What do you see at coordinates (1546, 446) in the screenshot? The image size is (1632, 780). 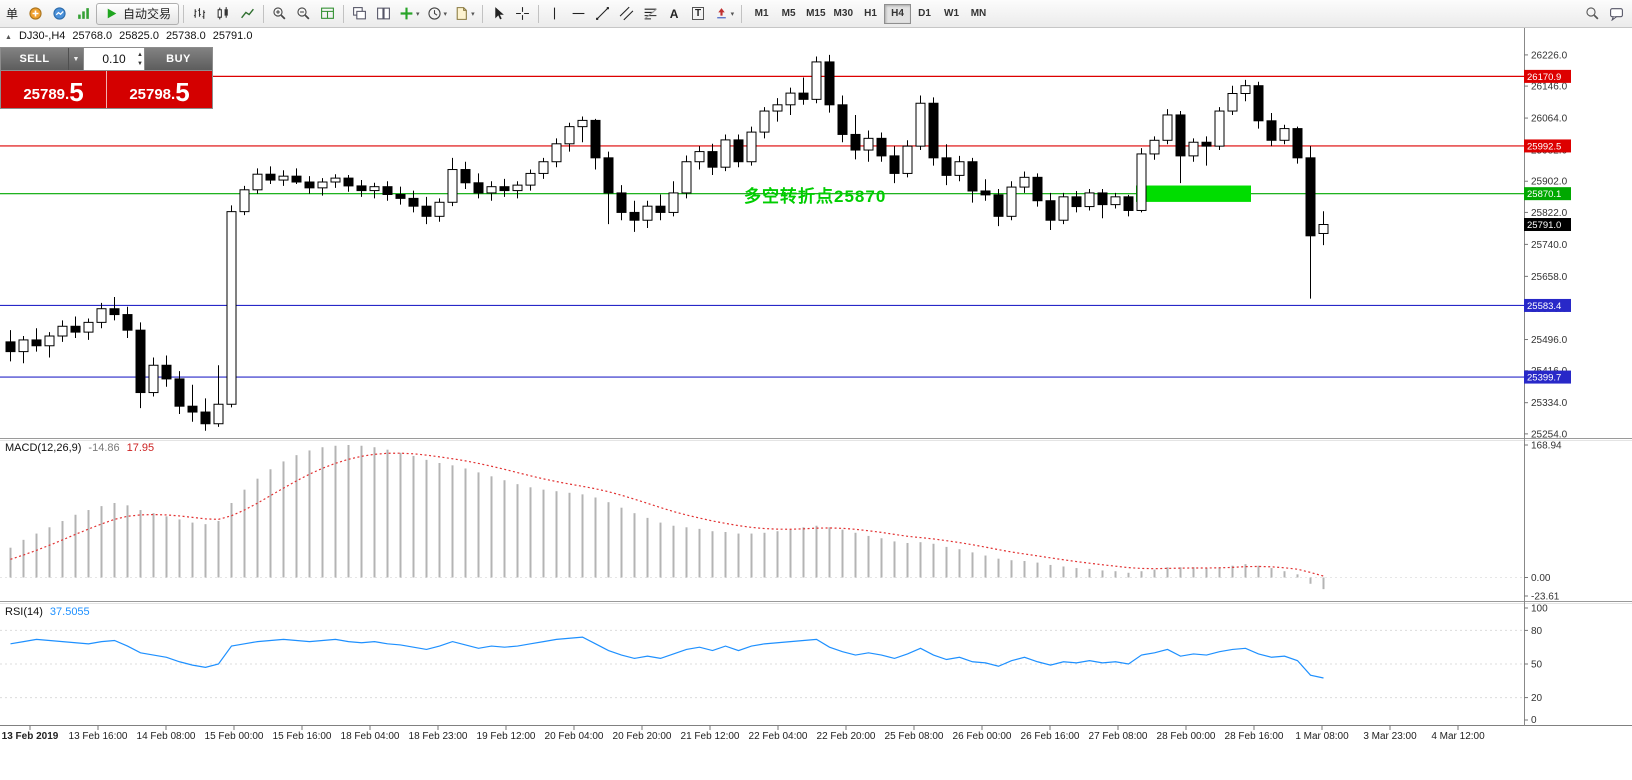 I see `macd-tick-label: 168.94` at bounding box center [1546, 446].